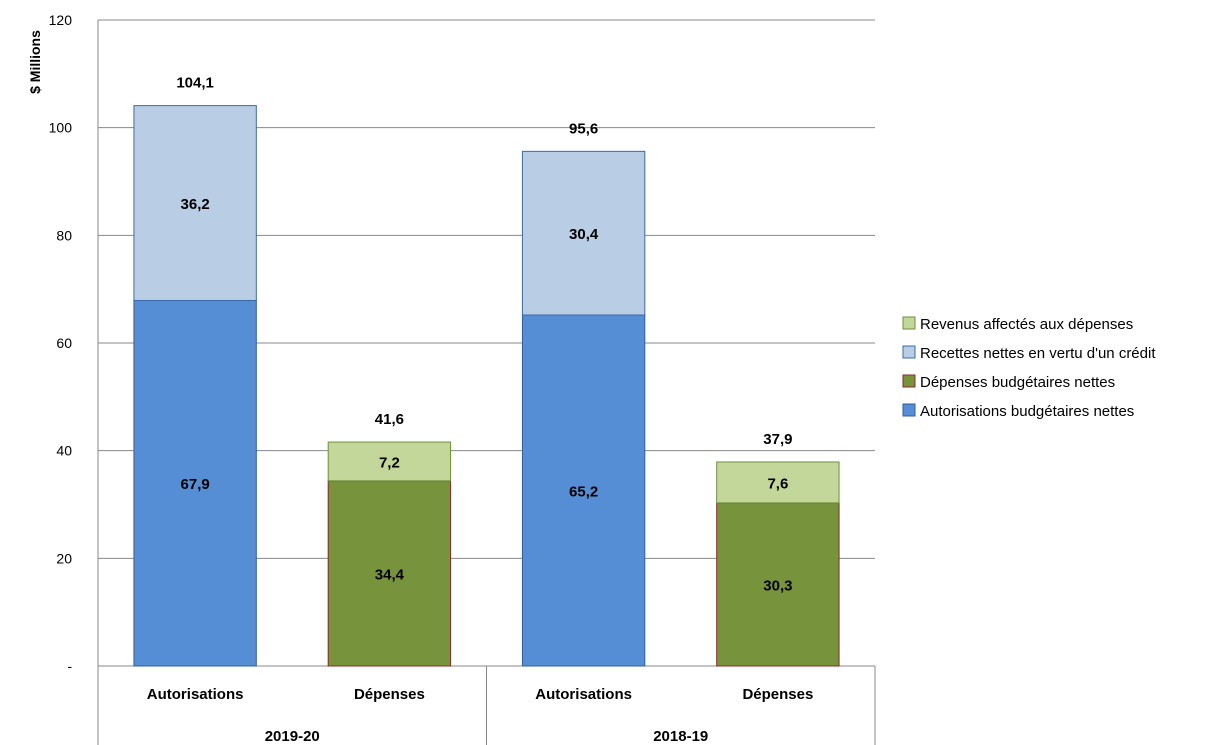 Image resolution: width=1231 pixels, height=745 pixels. I want to click on segment-value-label: 7,6, so click(777, 483).